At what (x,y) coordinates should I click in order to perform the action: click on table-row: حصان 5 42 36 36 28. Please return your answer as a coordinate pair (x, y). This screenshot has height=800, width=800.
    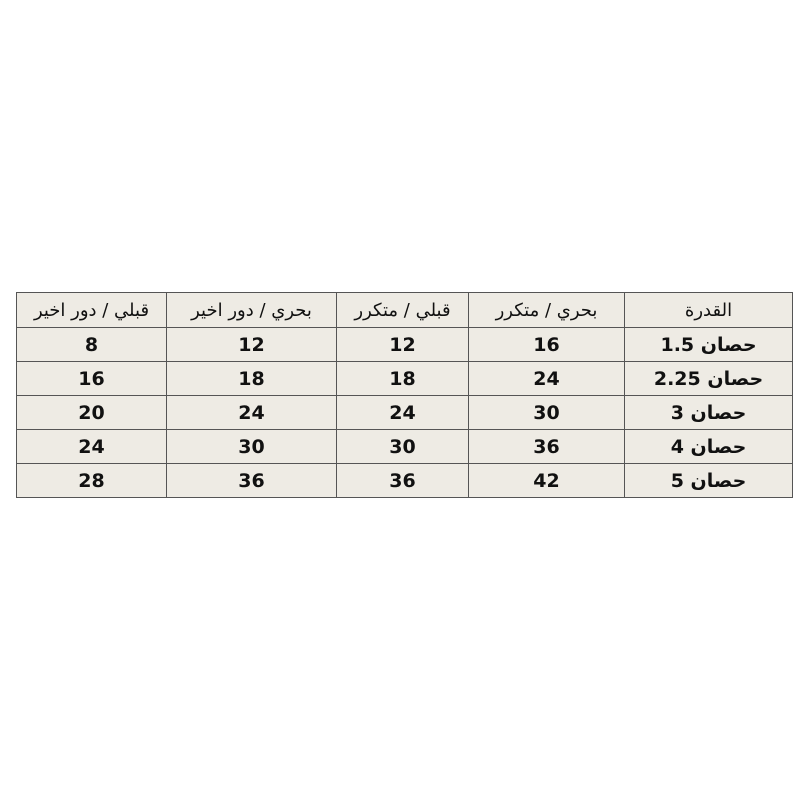
    Looking at the image, I should click on (404, 480).